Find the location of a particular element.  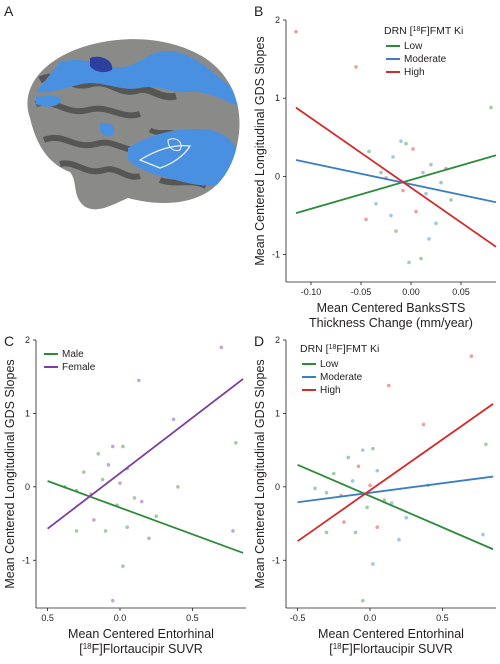

fit-line-high is located at coordinates (395, 472).